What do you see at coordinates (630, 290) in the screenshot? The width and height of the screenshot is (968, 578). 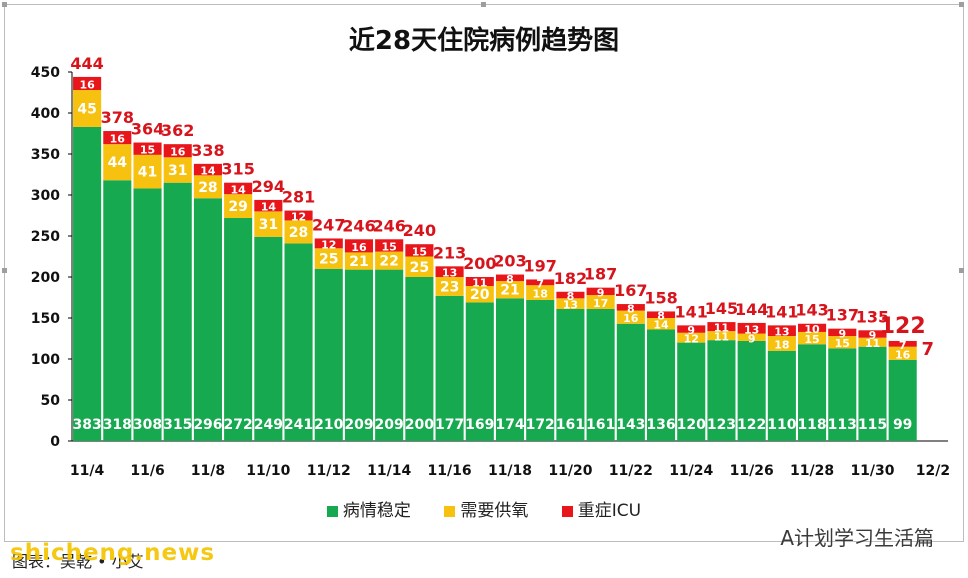 I see `total-label: 167` at bounding box center [630, 290].